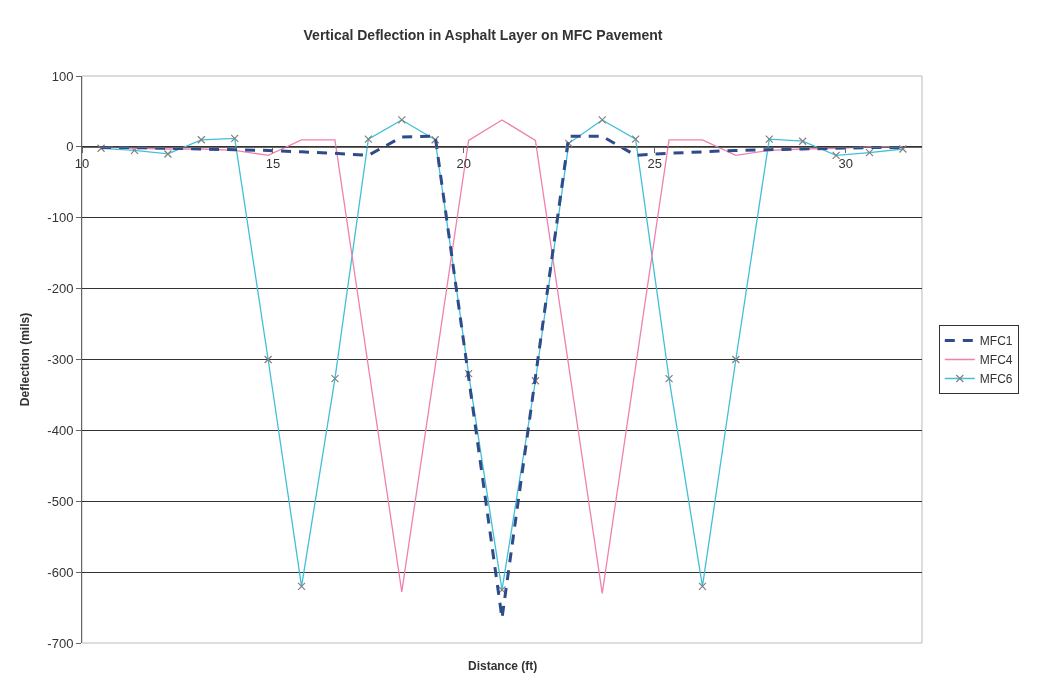 The height and width of the screenshot is (679, 1050). What do you see at coordinates (996, 360) in the screenshot?
I see `legend-label: MFC4` at bounding box center [996, 360].